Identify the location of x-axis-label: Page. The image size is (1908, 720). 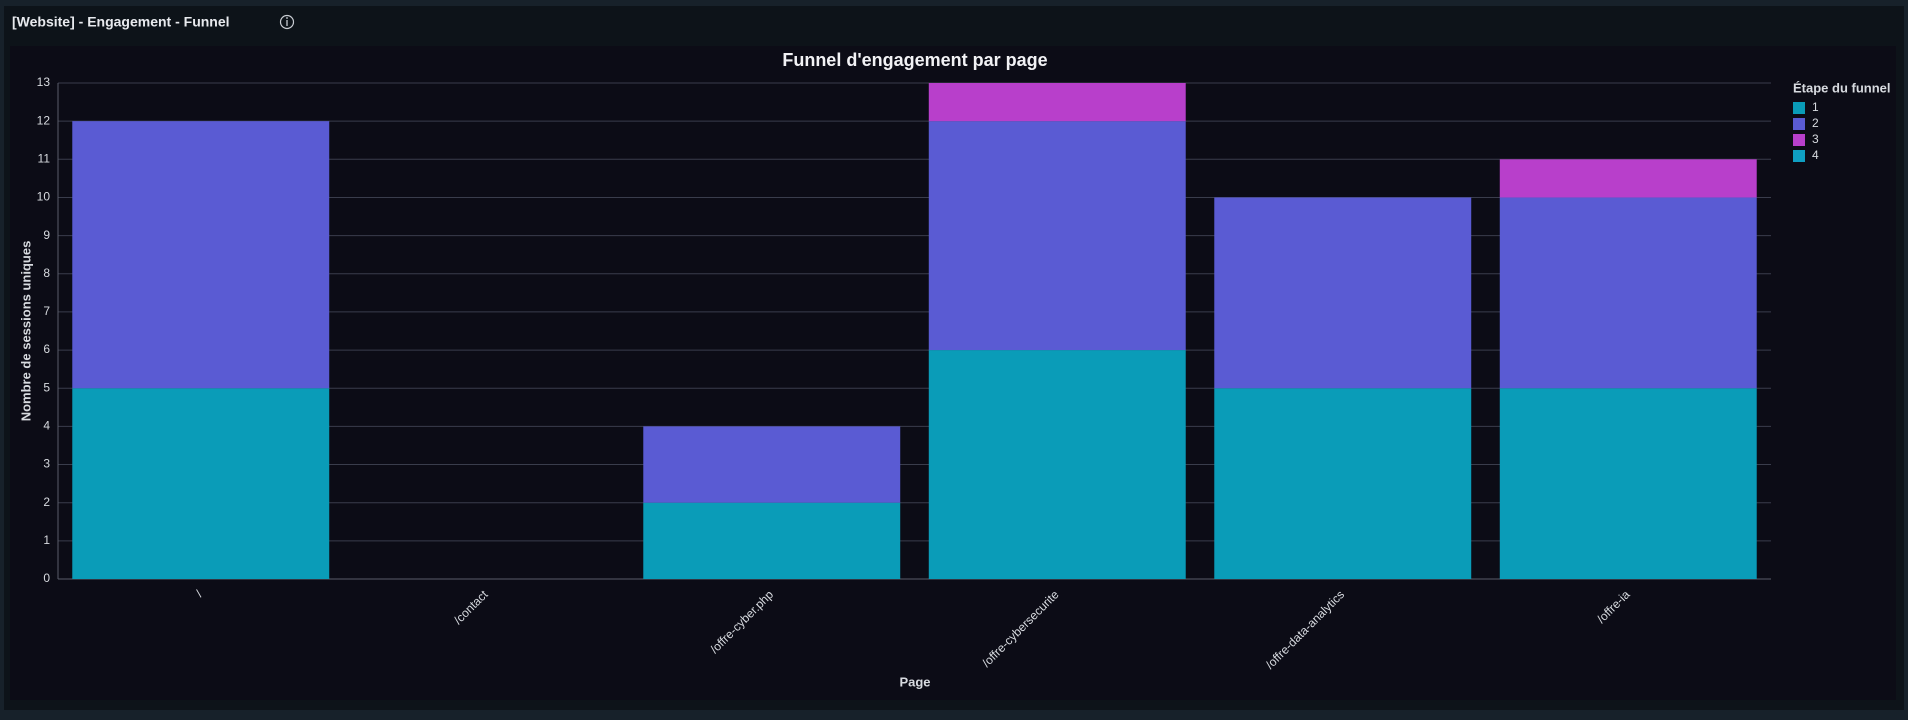
(914, 681).